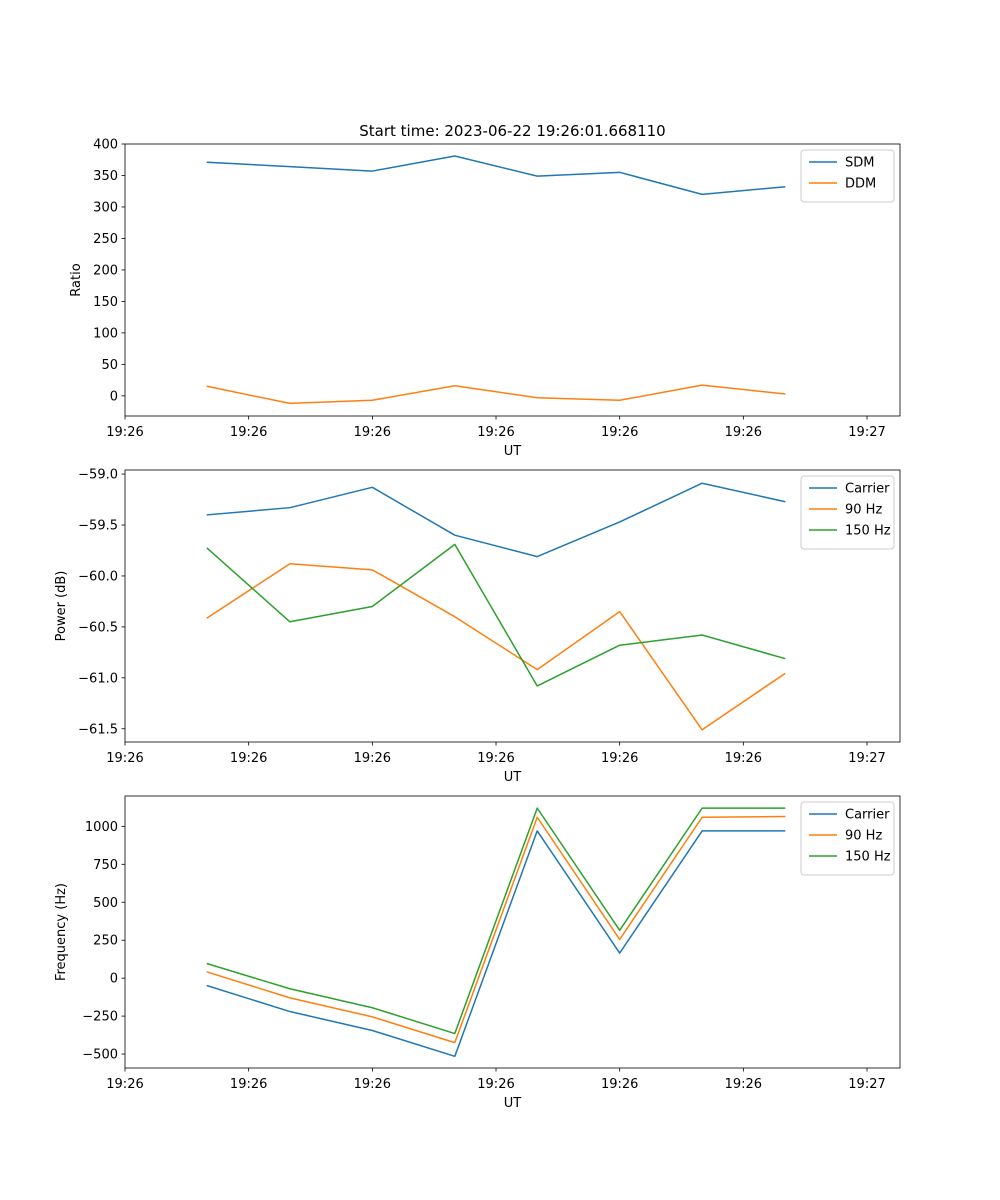 The image size is (1000, 1200). I want to click on figure-title: Start time: 2023-06-22 19:26:01.668110, so click(512, 131).